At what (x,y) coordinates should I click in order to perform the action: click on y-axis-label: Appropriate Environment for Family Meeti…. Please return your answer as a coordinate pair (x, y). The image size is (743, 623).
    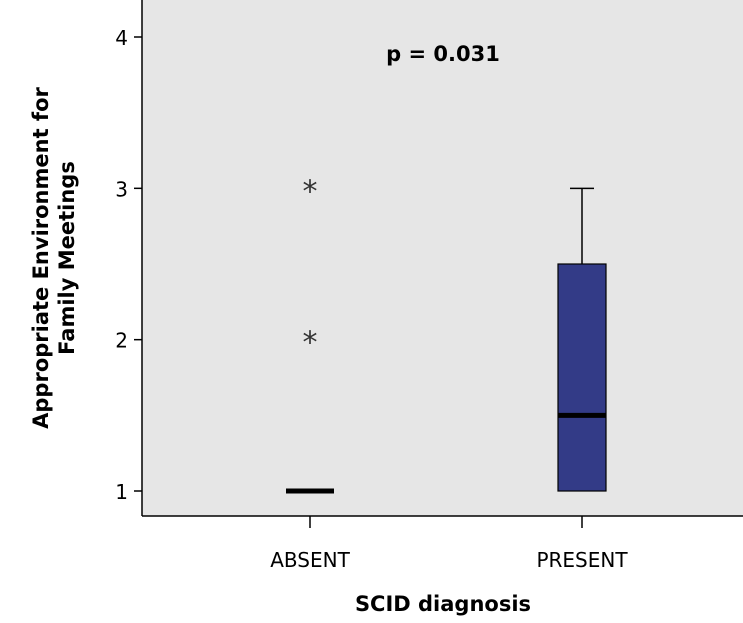
    Looking at the image, I should click on (54, 258).